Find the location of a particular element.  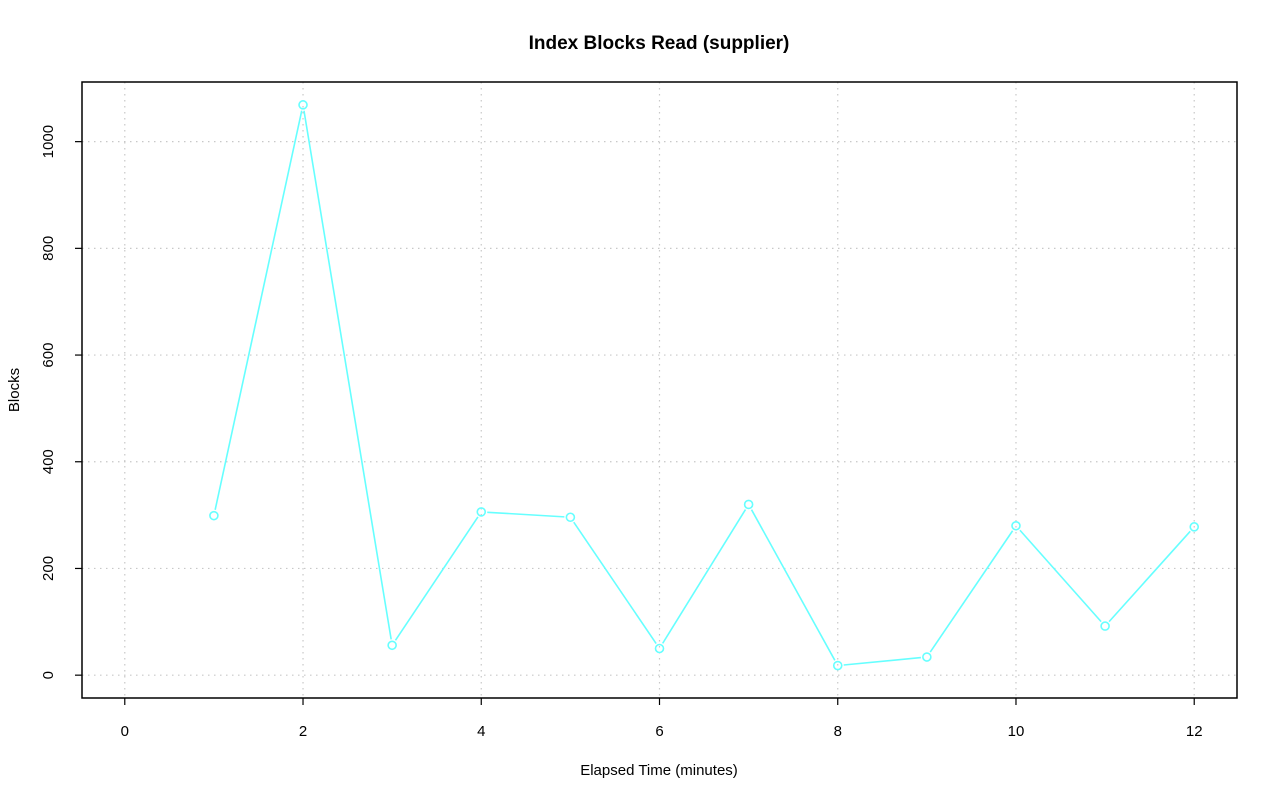

chart-title: Index Blocks Read (supplier) is located at coordinates (659, 43).